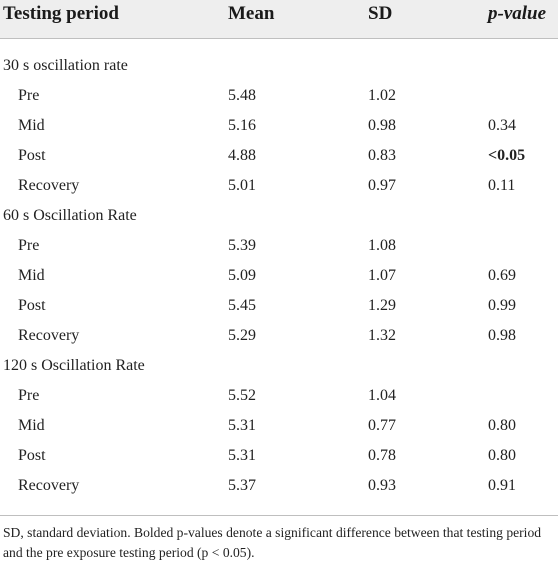 The image size is (558, 564). I want to click on cell-sd: 0.83, so click(382, 155).